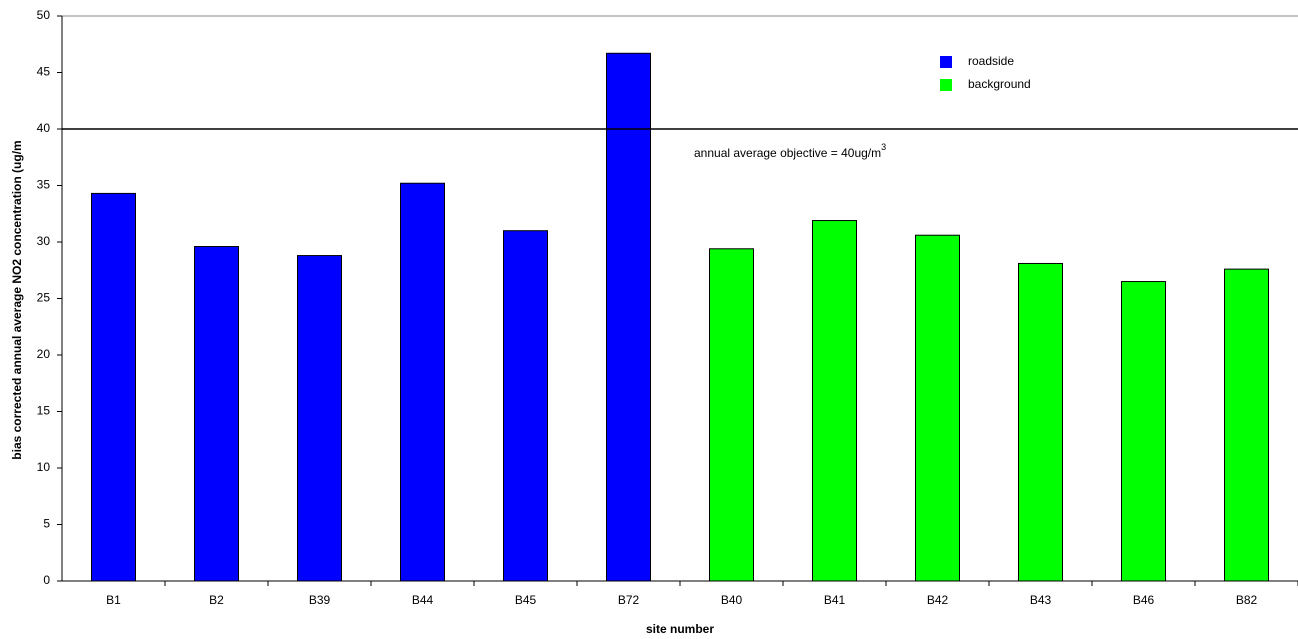  What do you see at coordinates (44, 15) in the screenshot?
I see `y-tick-label: 50` at bounding box center [44, 15].